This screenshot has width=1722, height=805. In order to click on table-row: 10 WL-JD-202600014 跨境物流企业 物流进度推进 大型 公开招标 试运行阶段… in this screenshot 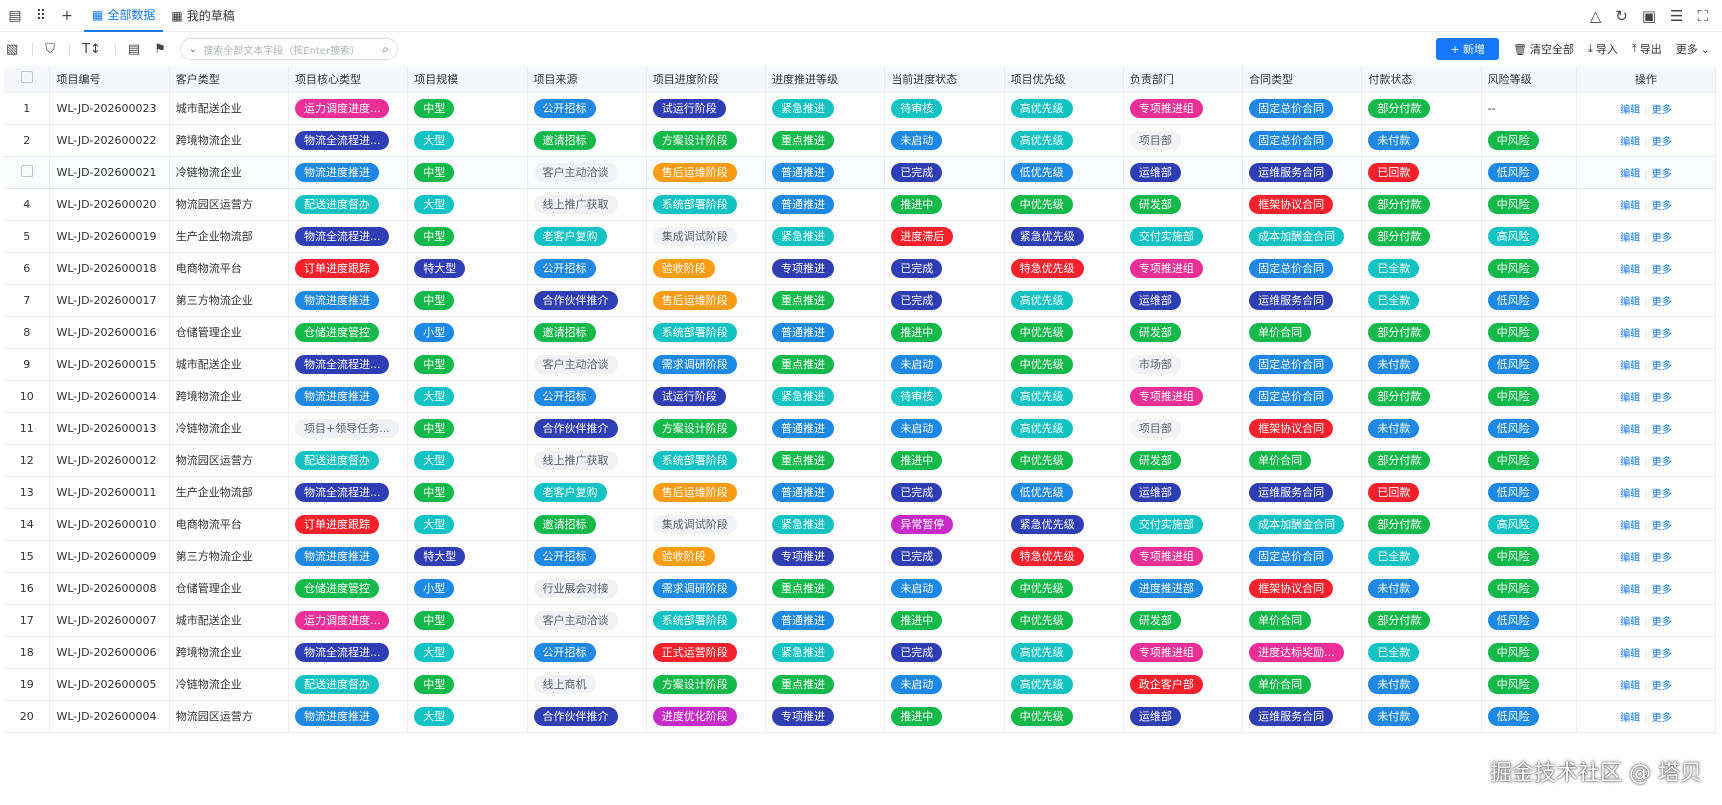, I will do `click(860, 396)`.